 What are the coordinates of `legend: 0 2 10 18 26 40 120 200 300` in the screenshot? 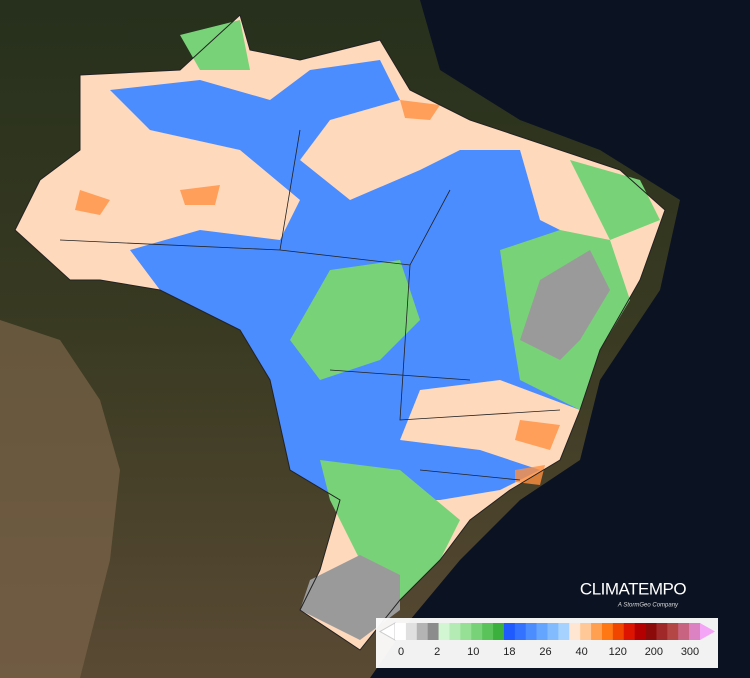 It's located at (547, 643).